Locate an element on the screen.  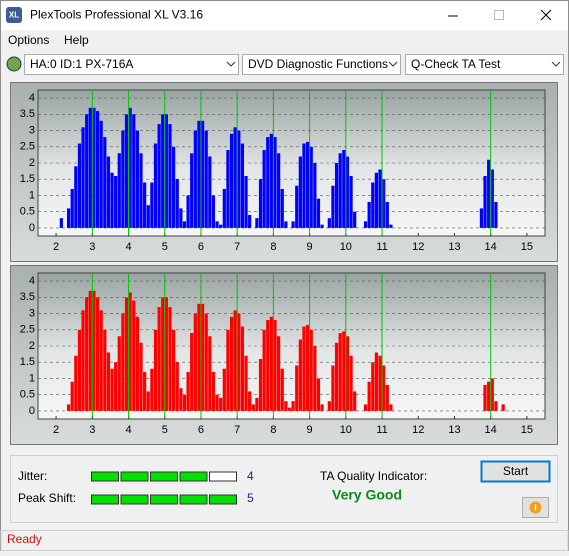
y-tick-label: 3.5 is located at coordinates (27, 114).